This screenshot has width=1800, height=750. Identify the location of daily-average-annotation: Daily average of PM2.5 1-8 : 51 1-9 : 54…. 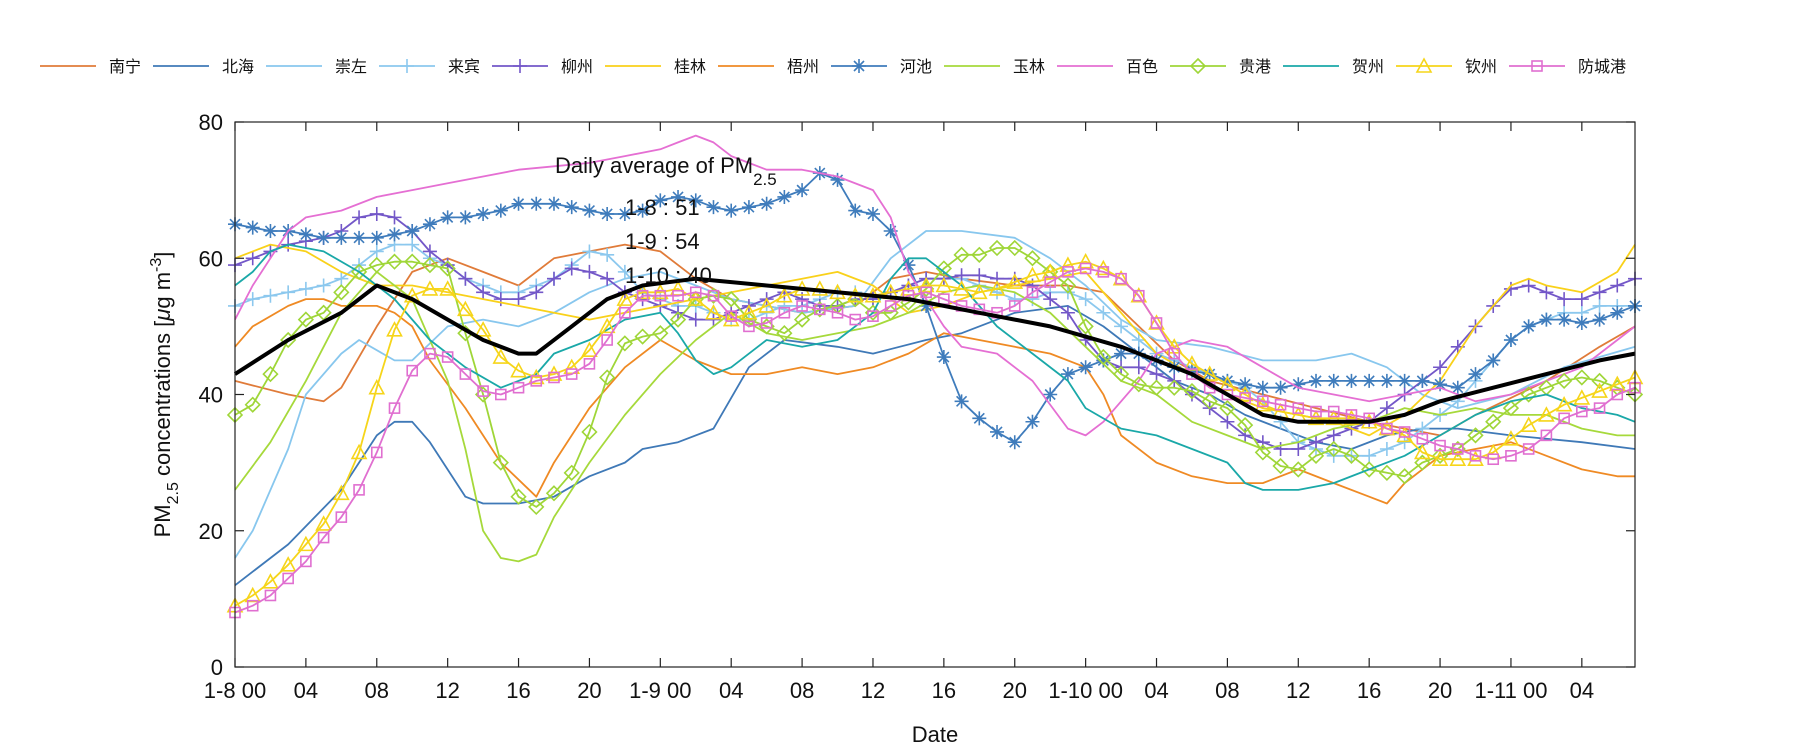
(666, 220).